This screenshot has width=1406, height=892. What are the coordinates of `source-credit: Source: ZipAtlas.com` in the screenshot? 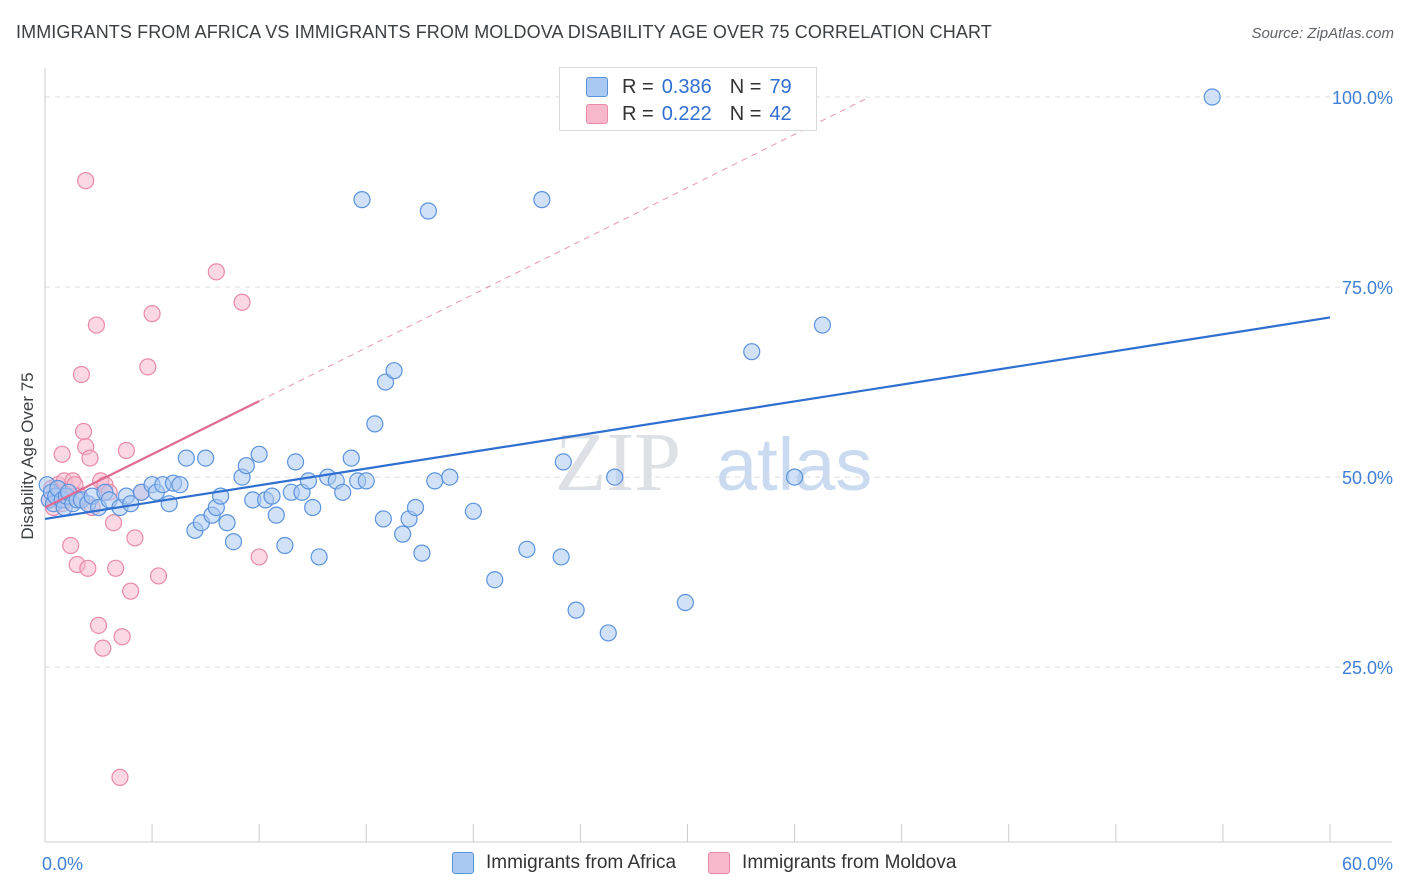 It's located at (1322, 33).